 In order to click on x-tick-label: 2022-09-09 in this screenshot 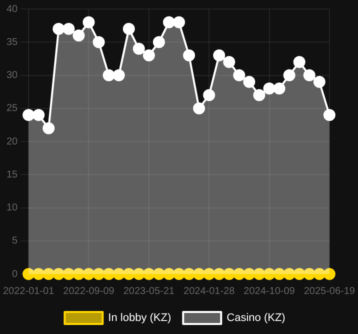, I will do `click(89, 291)`.